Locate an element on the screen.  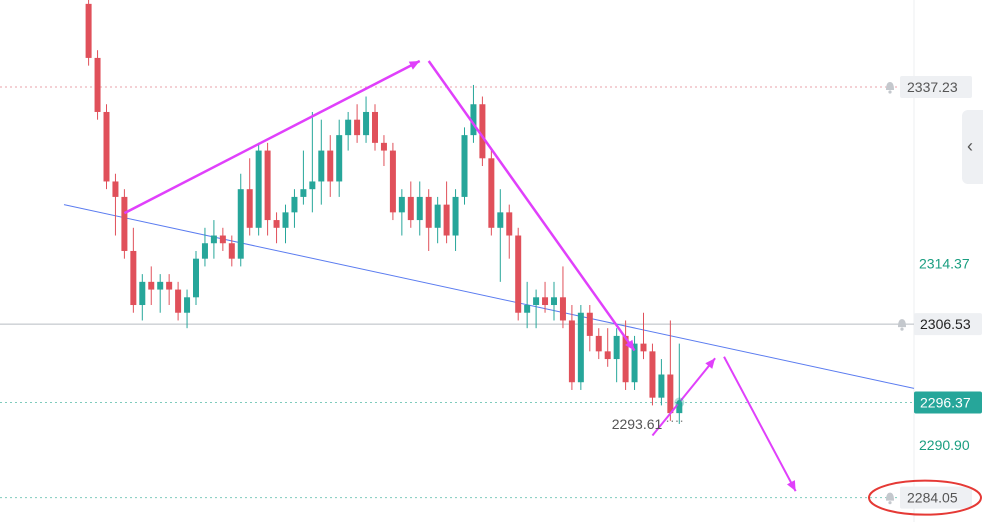
current-price-label: 2296.37 is located at coordinates (945, 403).